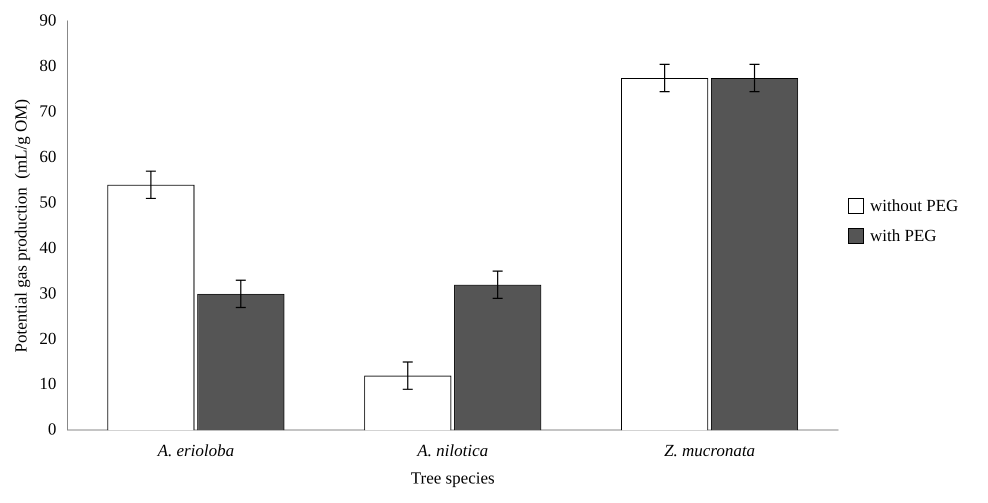  I want to click on y-tick-label: 80, so click(47, 66).